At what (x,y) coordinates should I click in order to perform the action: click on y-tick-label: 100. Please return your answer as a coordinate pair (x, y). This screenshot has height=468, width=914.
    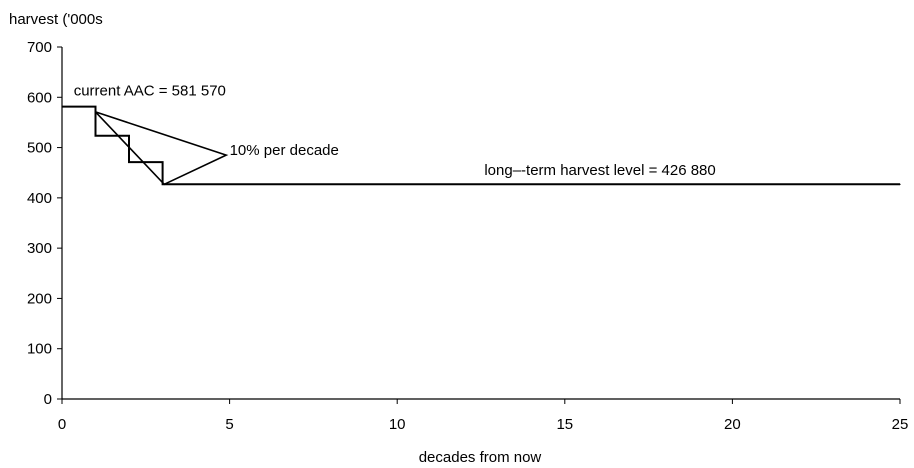
    Looking at the image, I should click on (39, 349).